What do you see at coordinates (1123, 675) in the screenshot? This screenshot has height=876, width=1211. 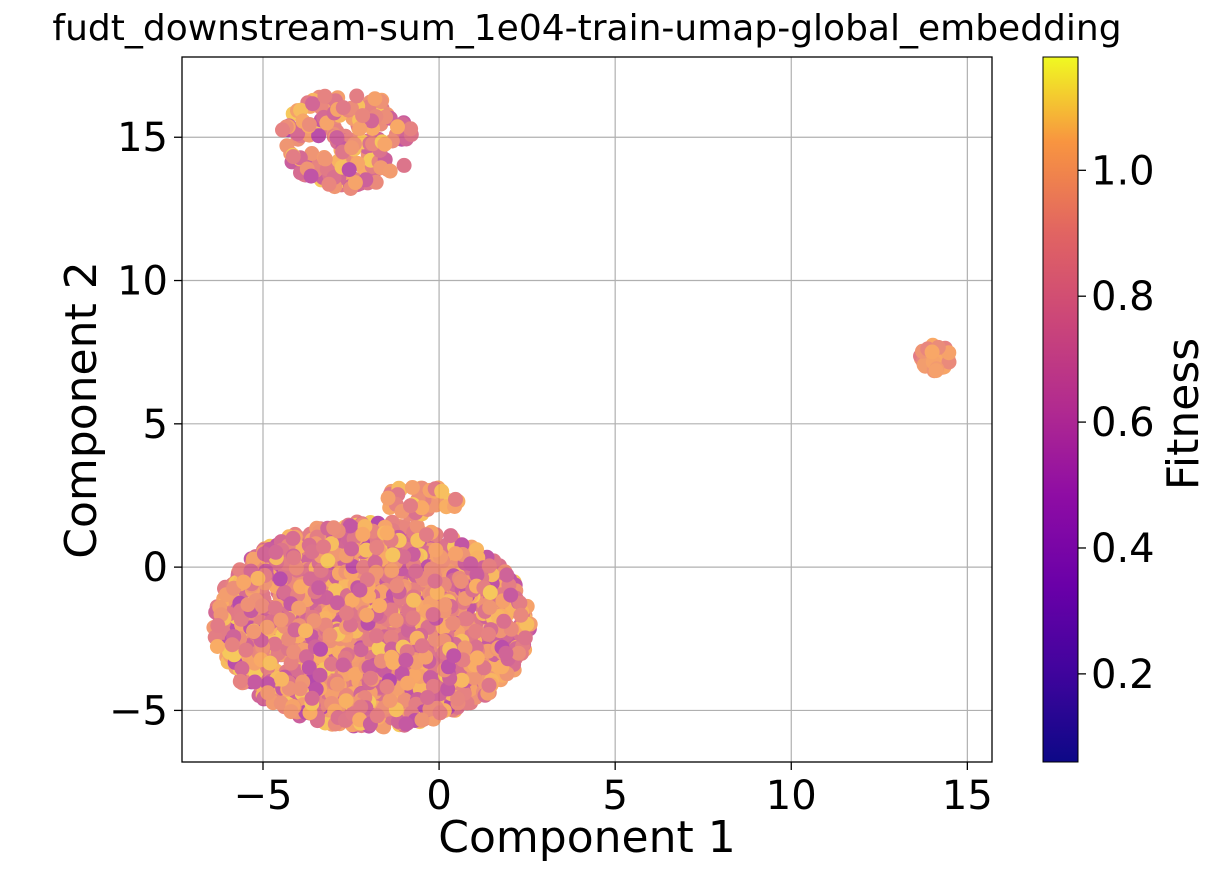 I see `colorbar-tick-label: 0.2` at bounding box center [1123, 675].